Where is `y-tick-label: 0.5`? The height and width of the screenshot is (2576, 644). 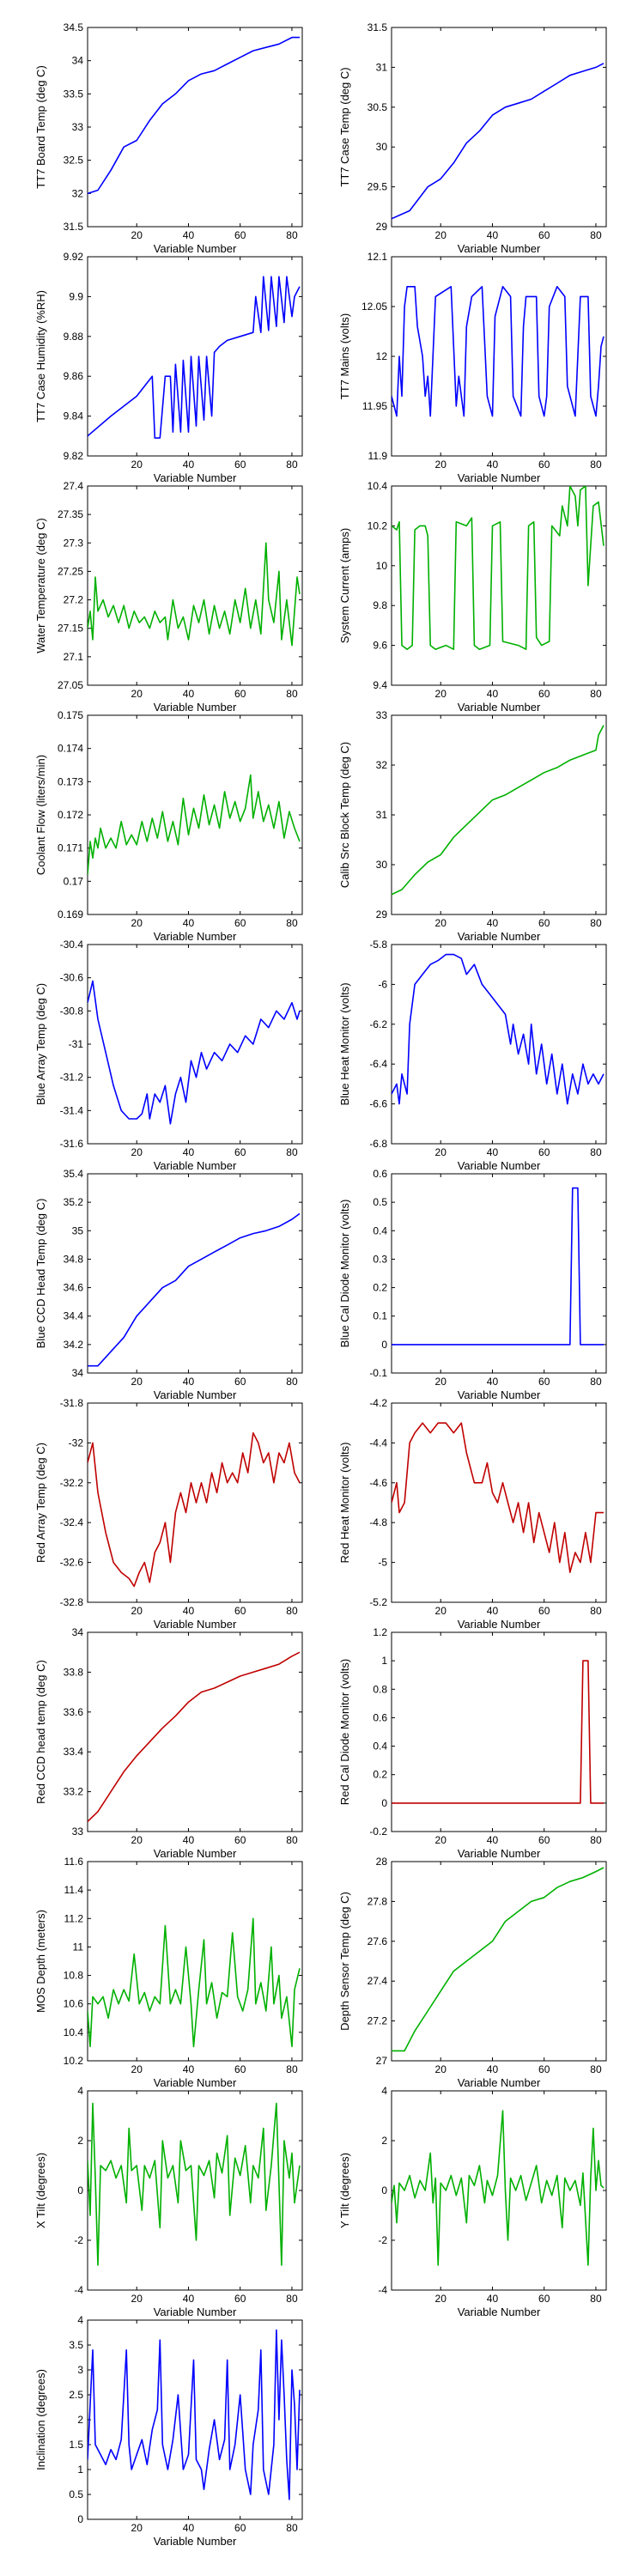 y-tick-label: 0.5 is located at coordinates (76, 2494).